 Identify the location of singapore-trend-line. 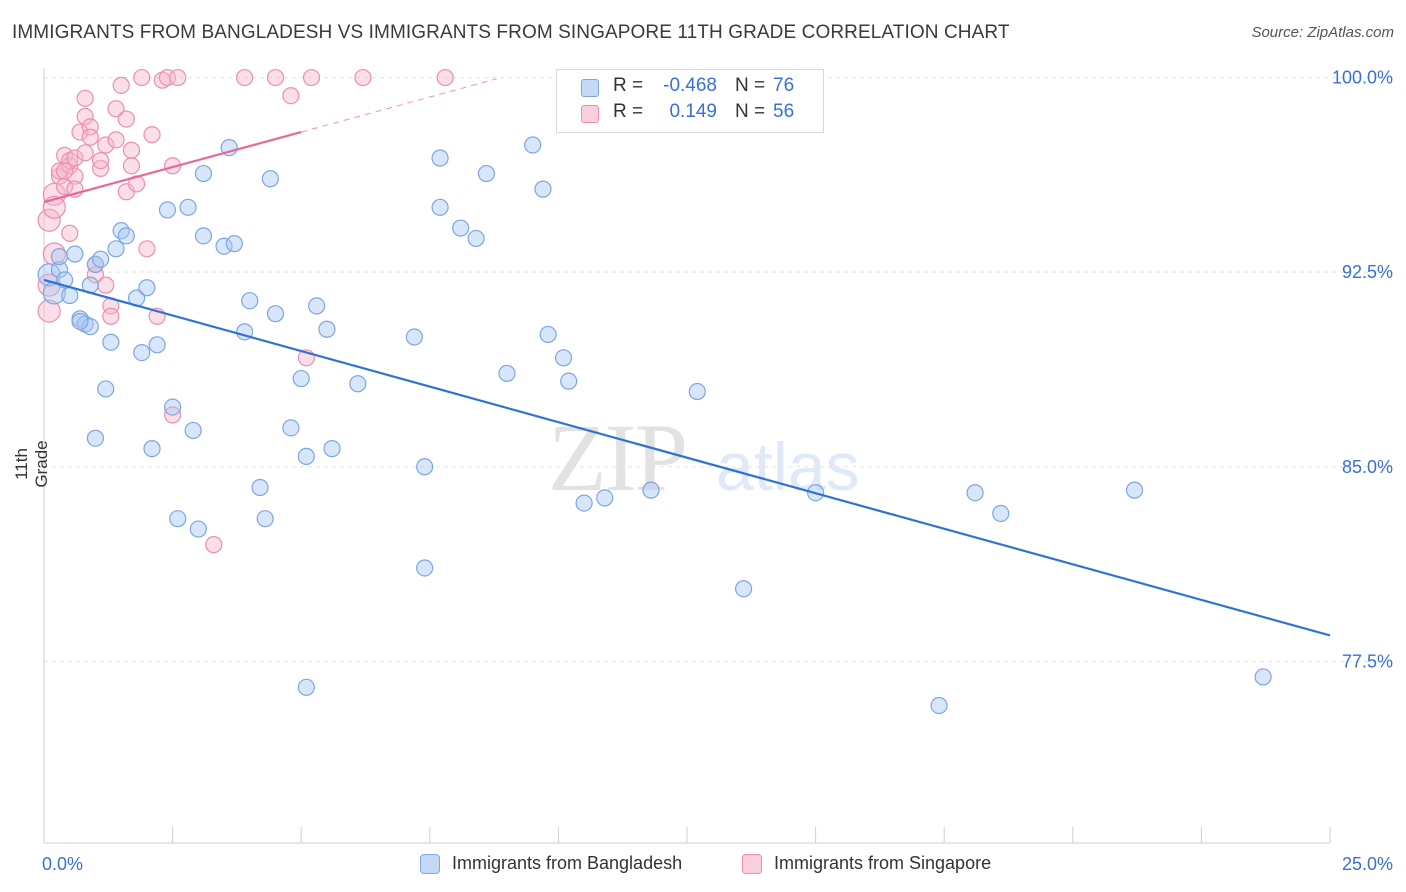
(172, 167).